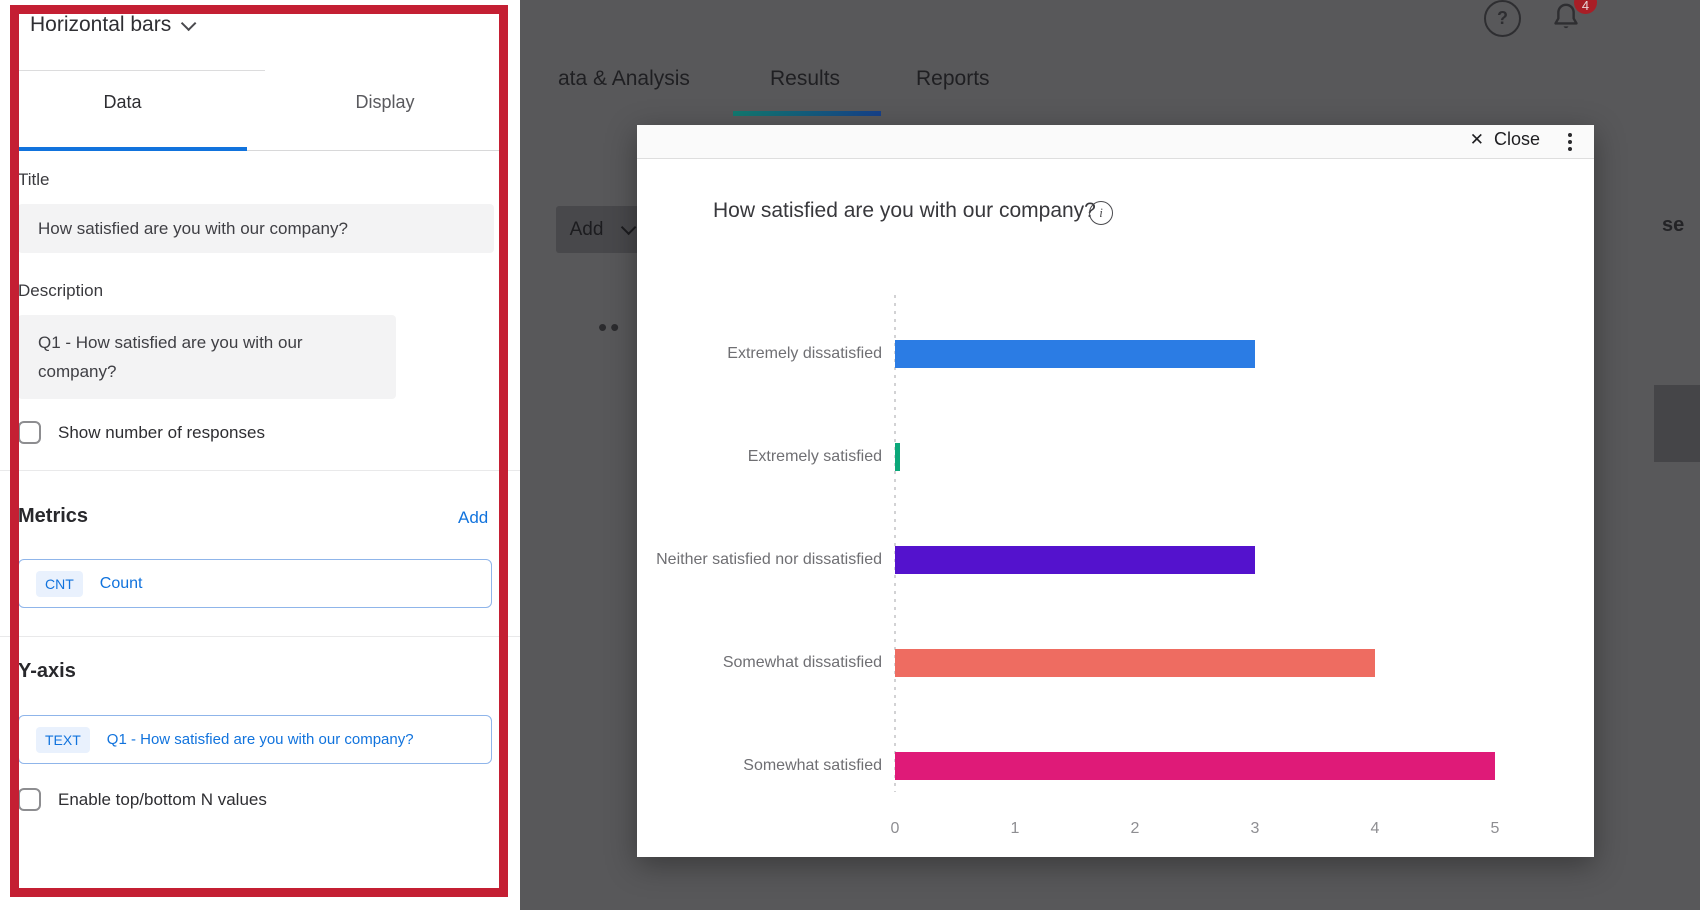  What do you see at coordinates (256, 228) in the screenshot?
I see `title-input` at bounding box center [256, 228].